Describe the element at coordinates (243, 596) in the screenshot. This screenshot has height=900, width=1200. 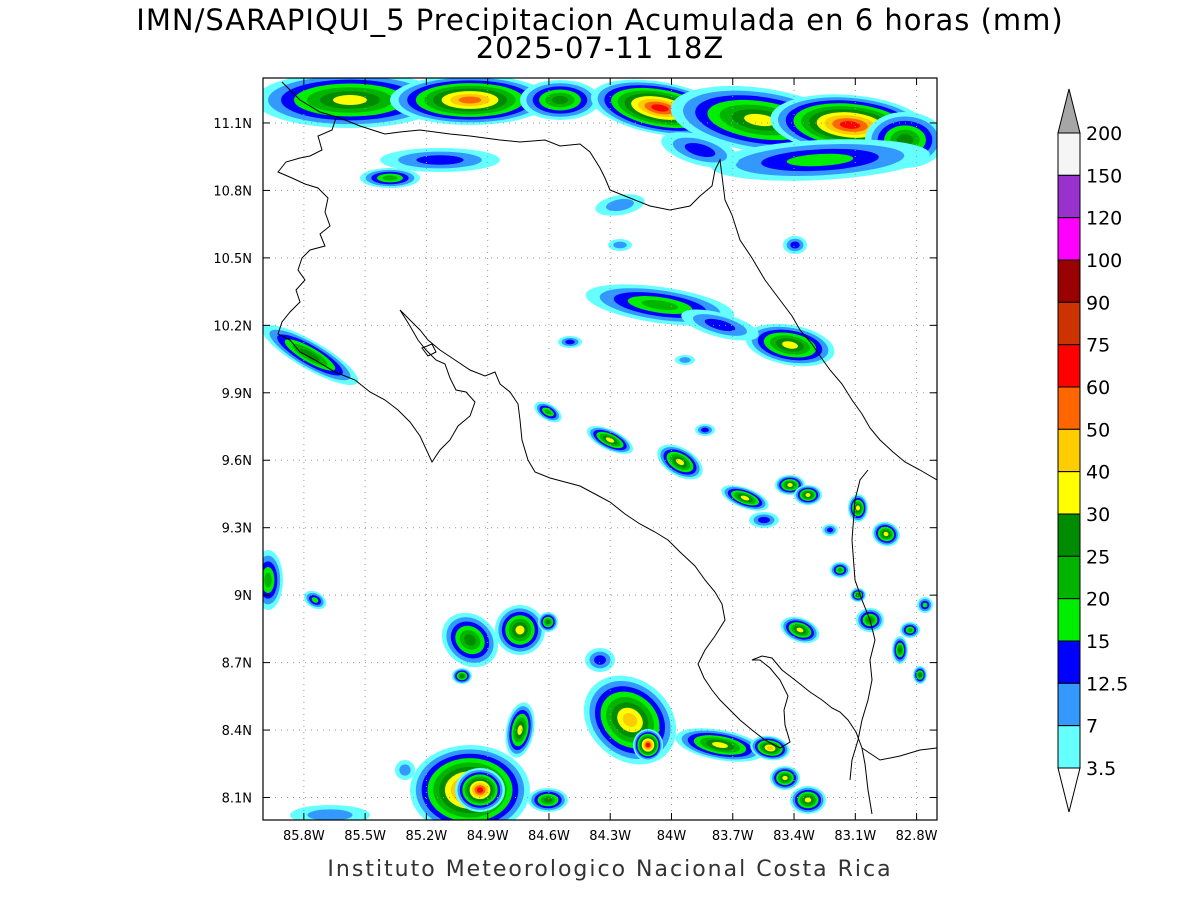
I see `lat-tick-label: 9N` at that location.